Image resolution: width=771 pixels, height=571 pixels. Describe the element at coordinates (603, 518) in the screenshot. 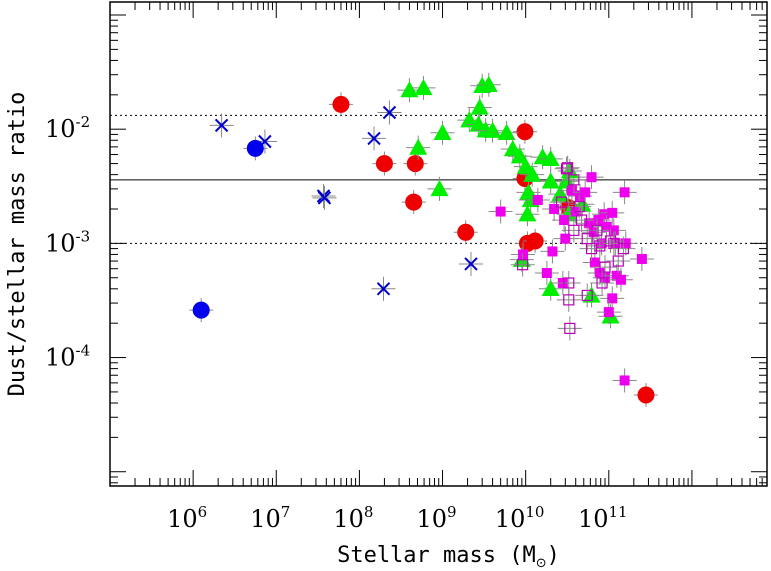

I see `x-tick-label: 1011` at that location.